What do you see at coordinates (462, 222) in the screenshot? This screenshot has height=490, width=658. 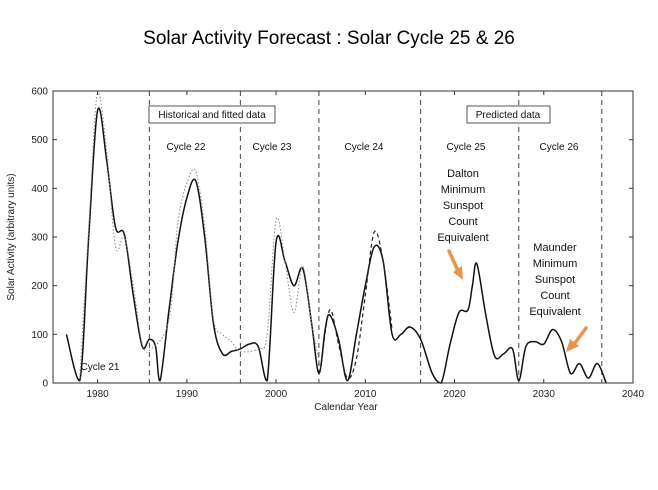 I see `dalton-line-4: Count` at bounding box center [462, 222].